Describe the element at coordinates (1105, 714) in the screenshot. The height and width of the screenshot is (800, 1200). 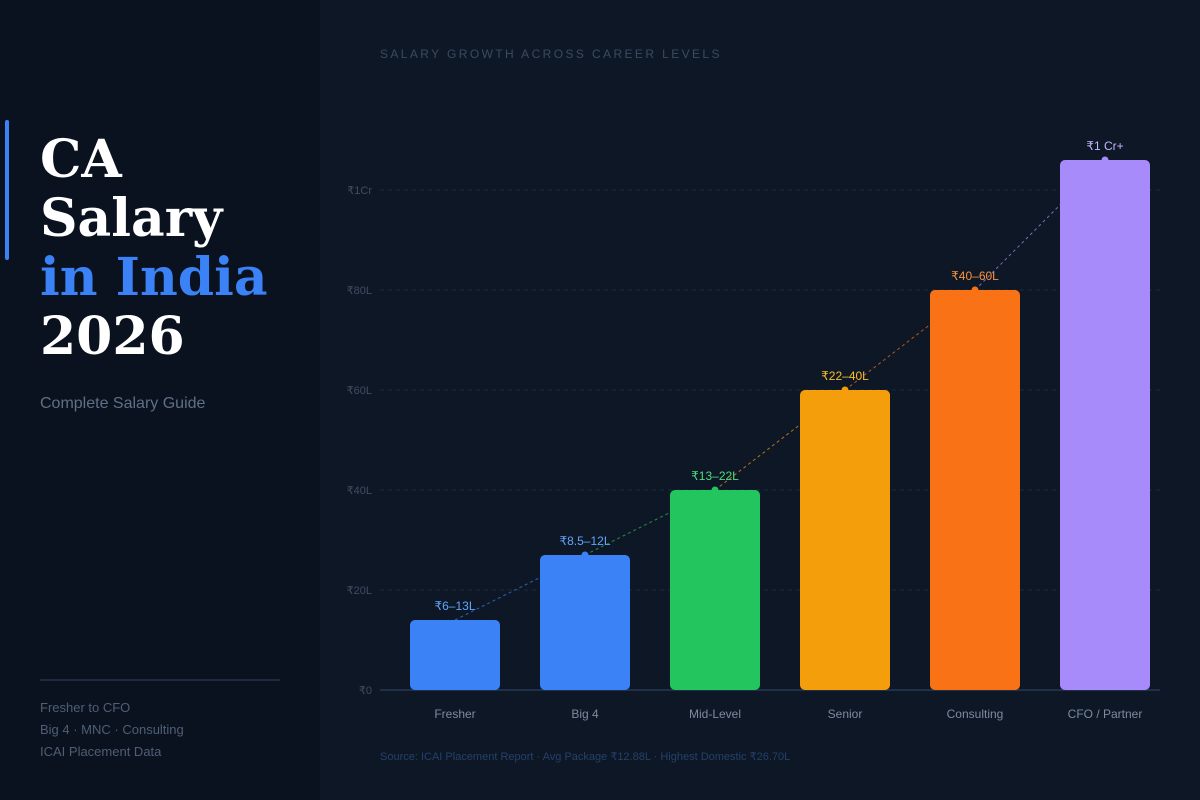
I see `x-tick-label: CFO / Partner` at that location.